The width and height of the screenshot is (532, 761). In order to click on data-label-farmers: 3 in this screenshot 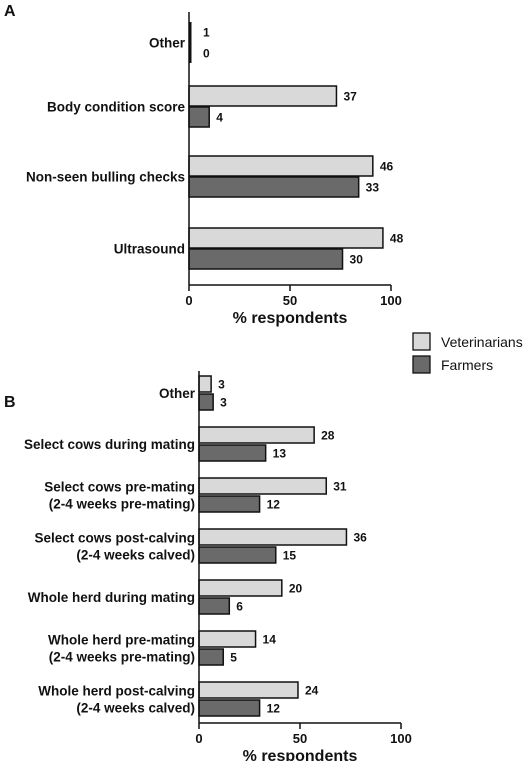, I will do `click(223, 403)`.